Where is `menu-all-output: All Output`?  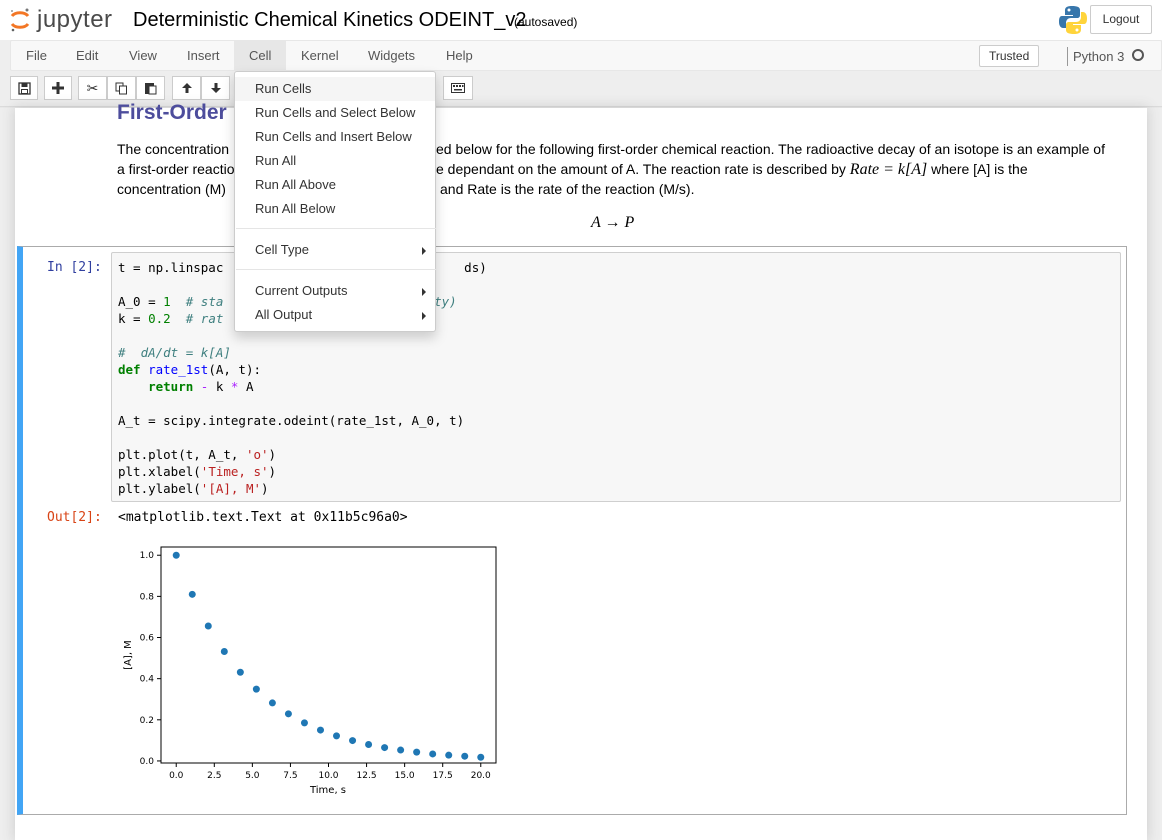 menu-all-output: All Output is located at coordinates (335, 315).